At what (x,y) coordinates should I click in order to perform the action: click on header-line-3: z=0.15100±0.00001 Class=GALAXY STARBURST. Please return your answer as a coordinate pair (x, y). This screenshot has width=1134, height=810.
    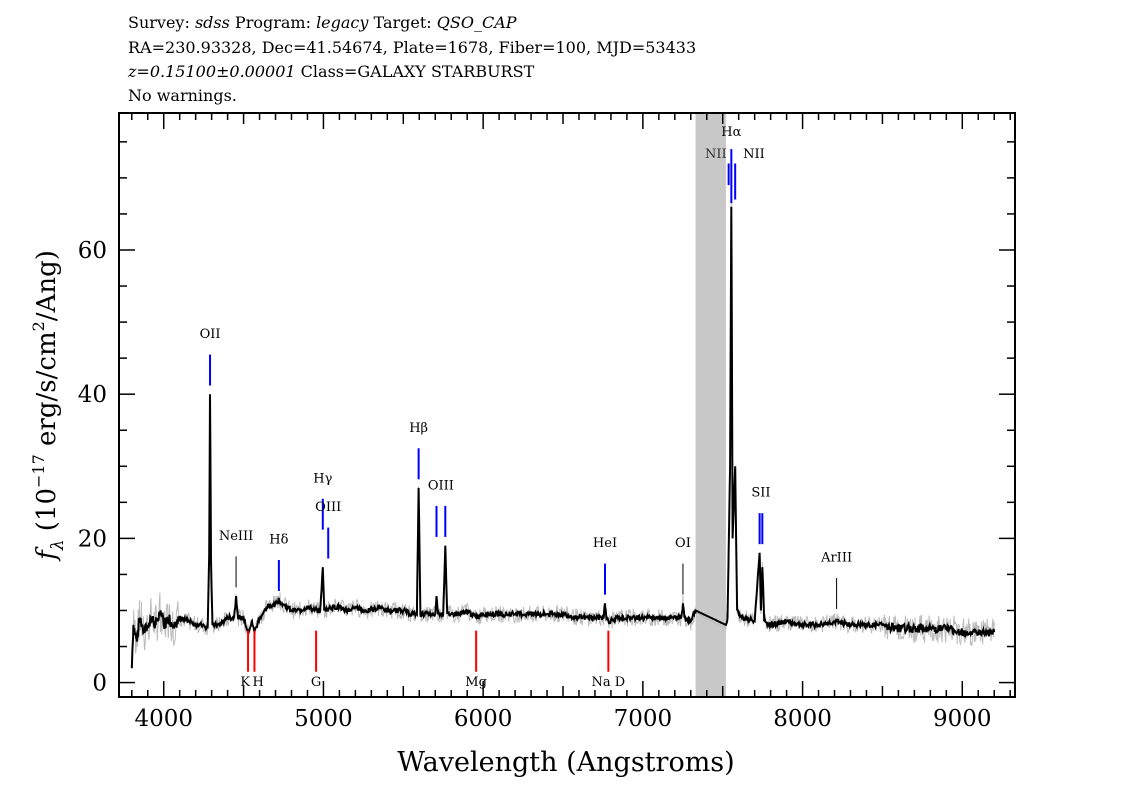
    Looking at the image, I should click on (331, 72).